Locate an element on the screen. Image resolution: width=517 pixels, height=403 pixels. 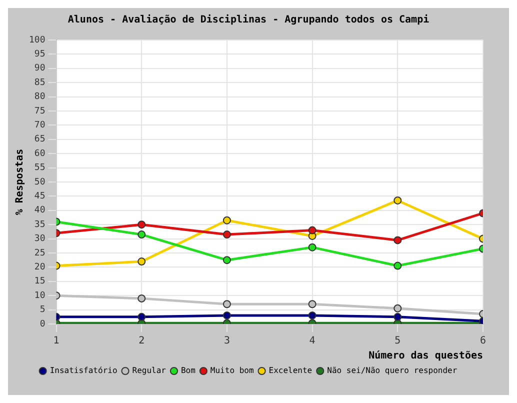
legend-label: Muito bom is located at coordinates (232, 371).